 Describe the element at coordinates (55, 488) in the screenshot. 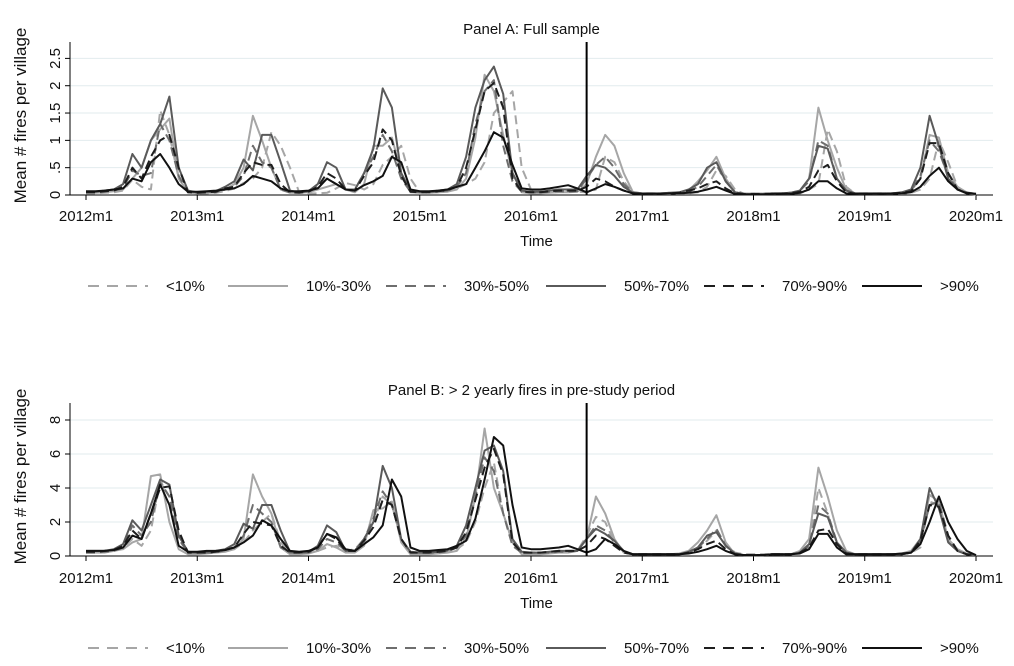

I see `y-tick-label: 4` at that location.